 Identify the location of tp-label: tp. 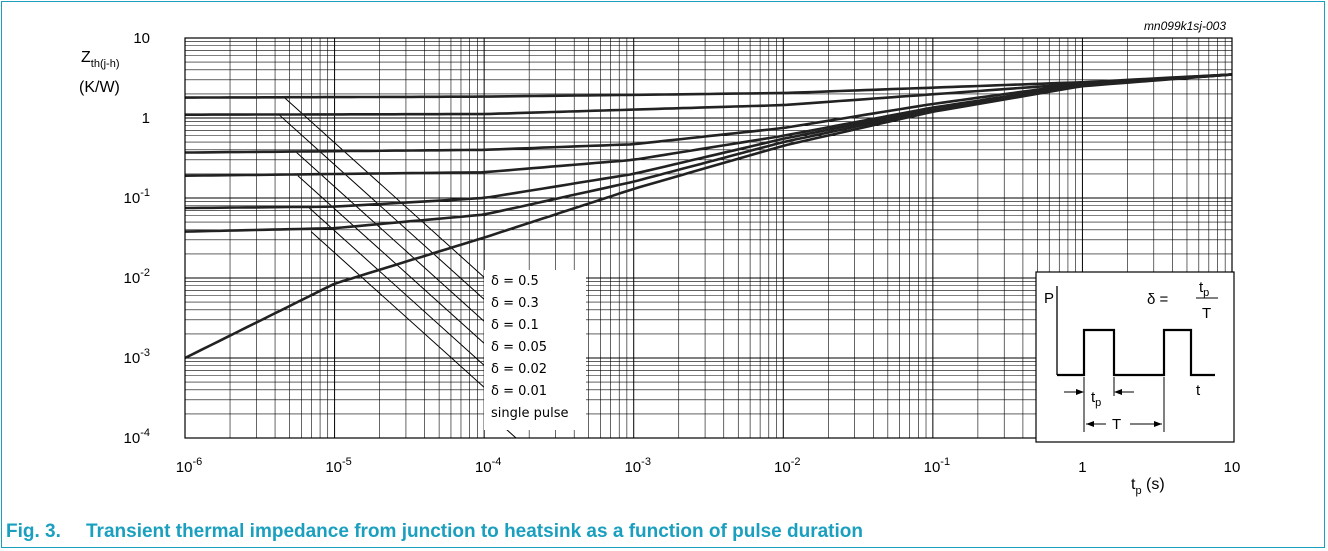
(1096, 399).